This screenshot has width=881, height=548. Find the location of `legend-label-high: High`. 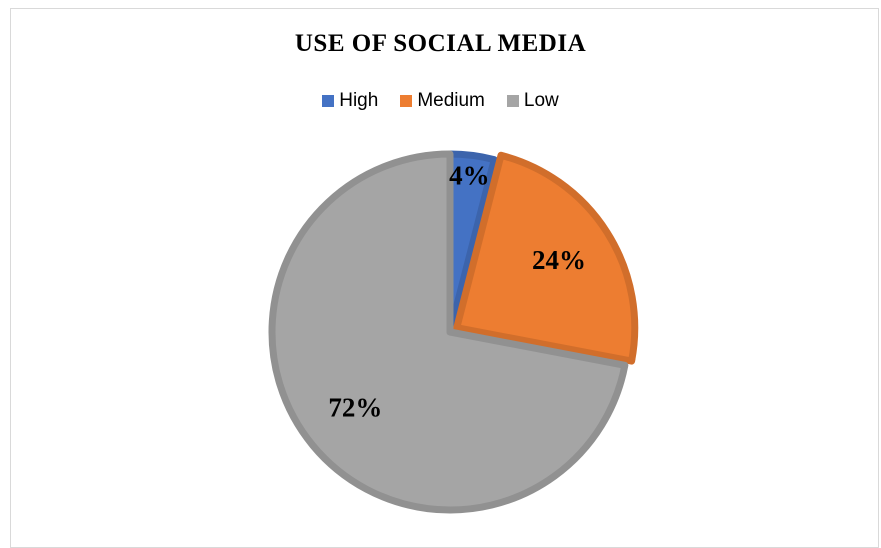

legend-label-high: High is located at coordinates (359, 100).